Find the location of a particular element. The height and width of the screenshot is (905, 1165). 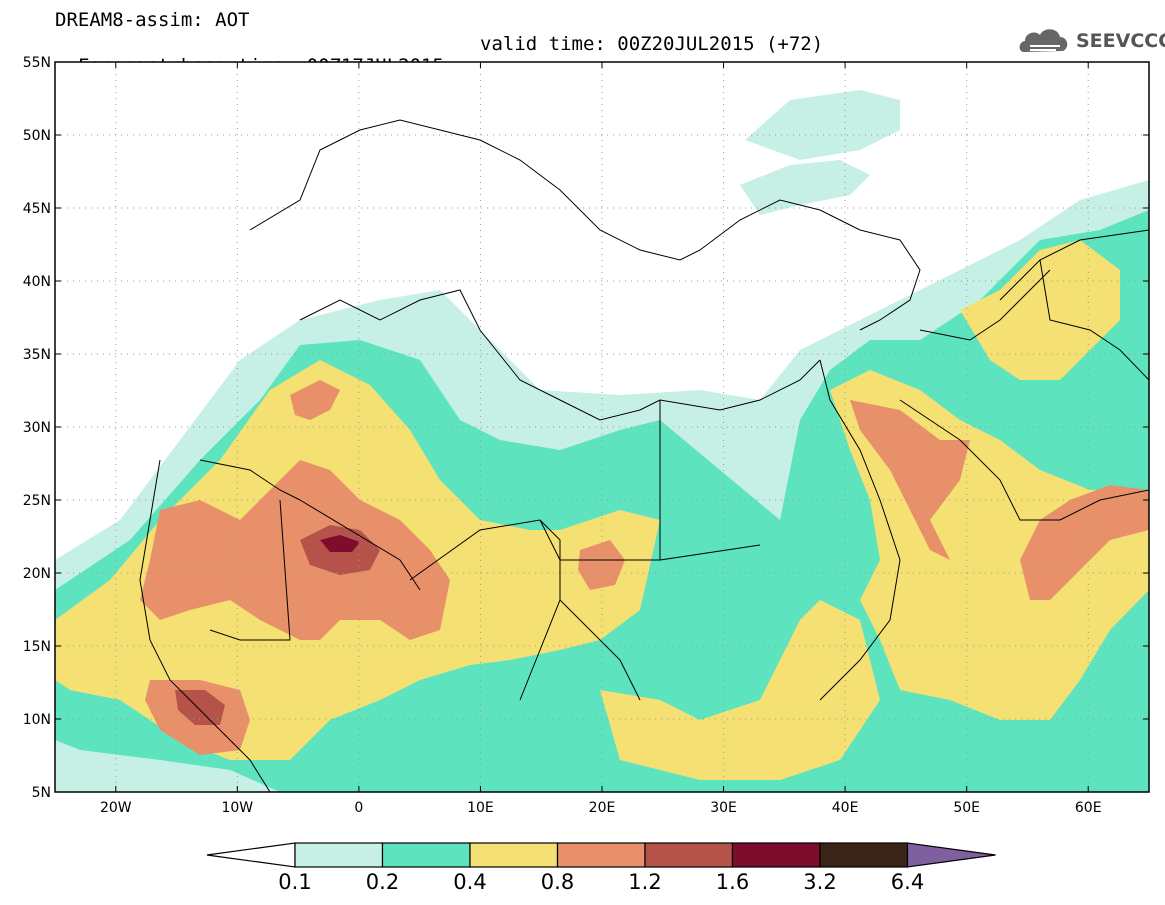

aot-contour-0.4-sudan is located at coordinates (740, 690).